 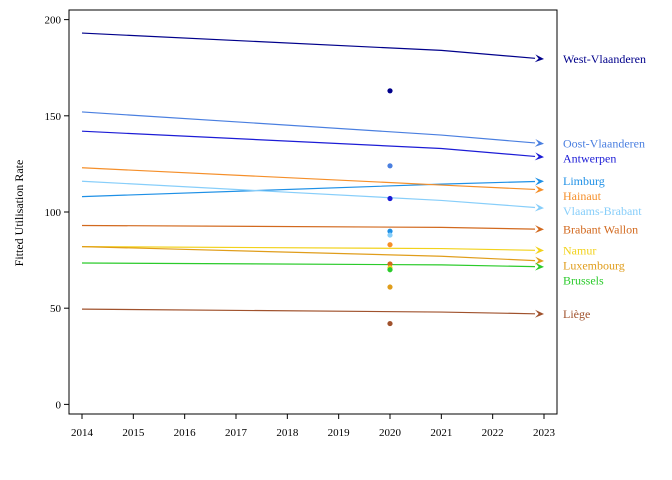 What do you see at coordinates (287, 433) in the screenshot?
I see `x-tick-label: 2018` at bounding box center [287, 433].